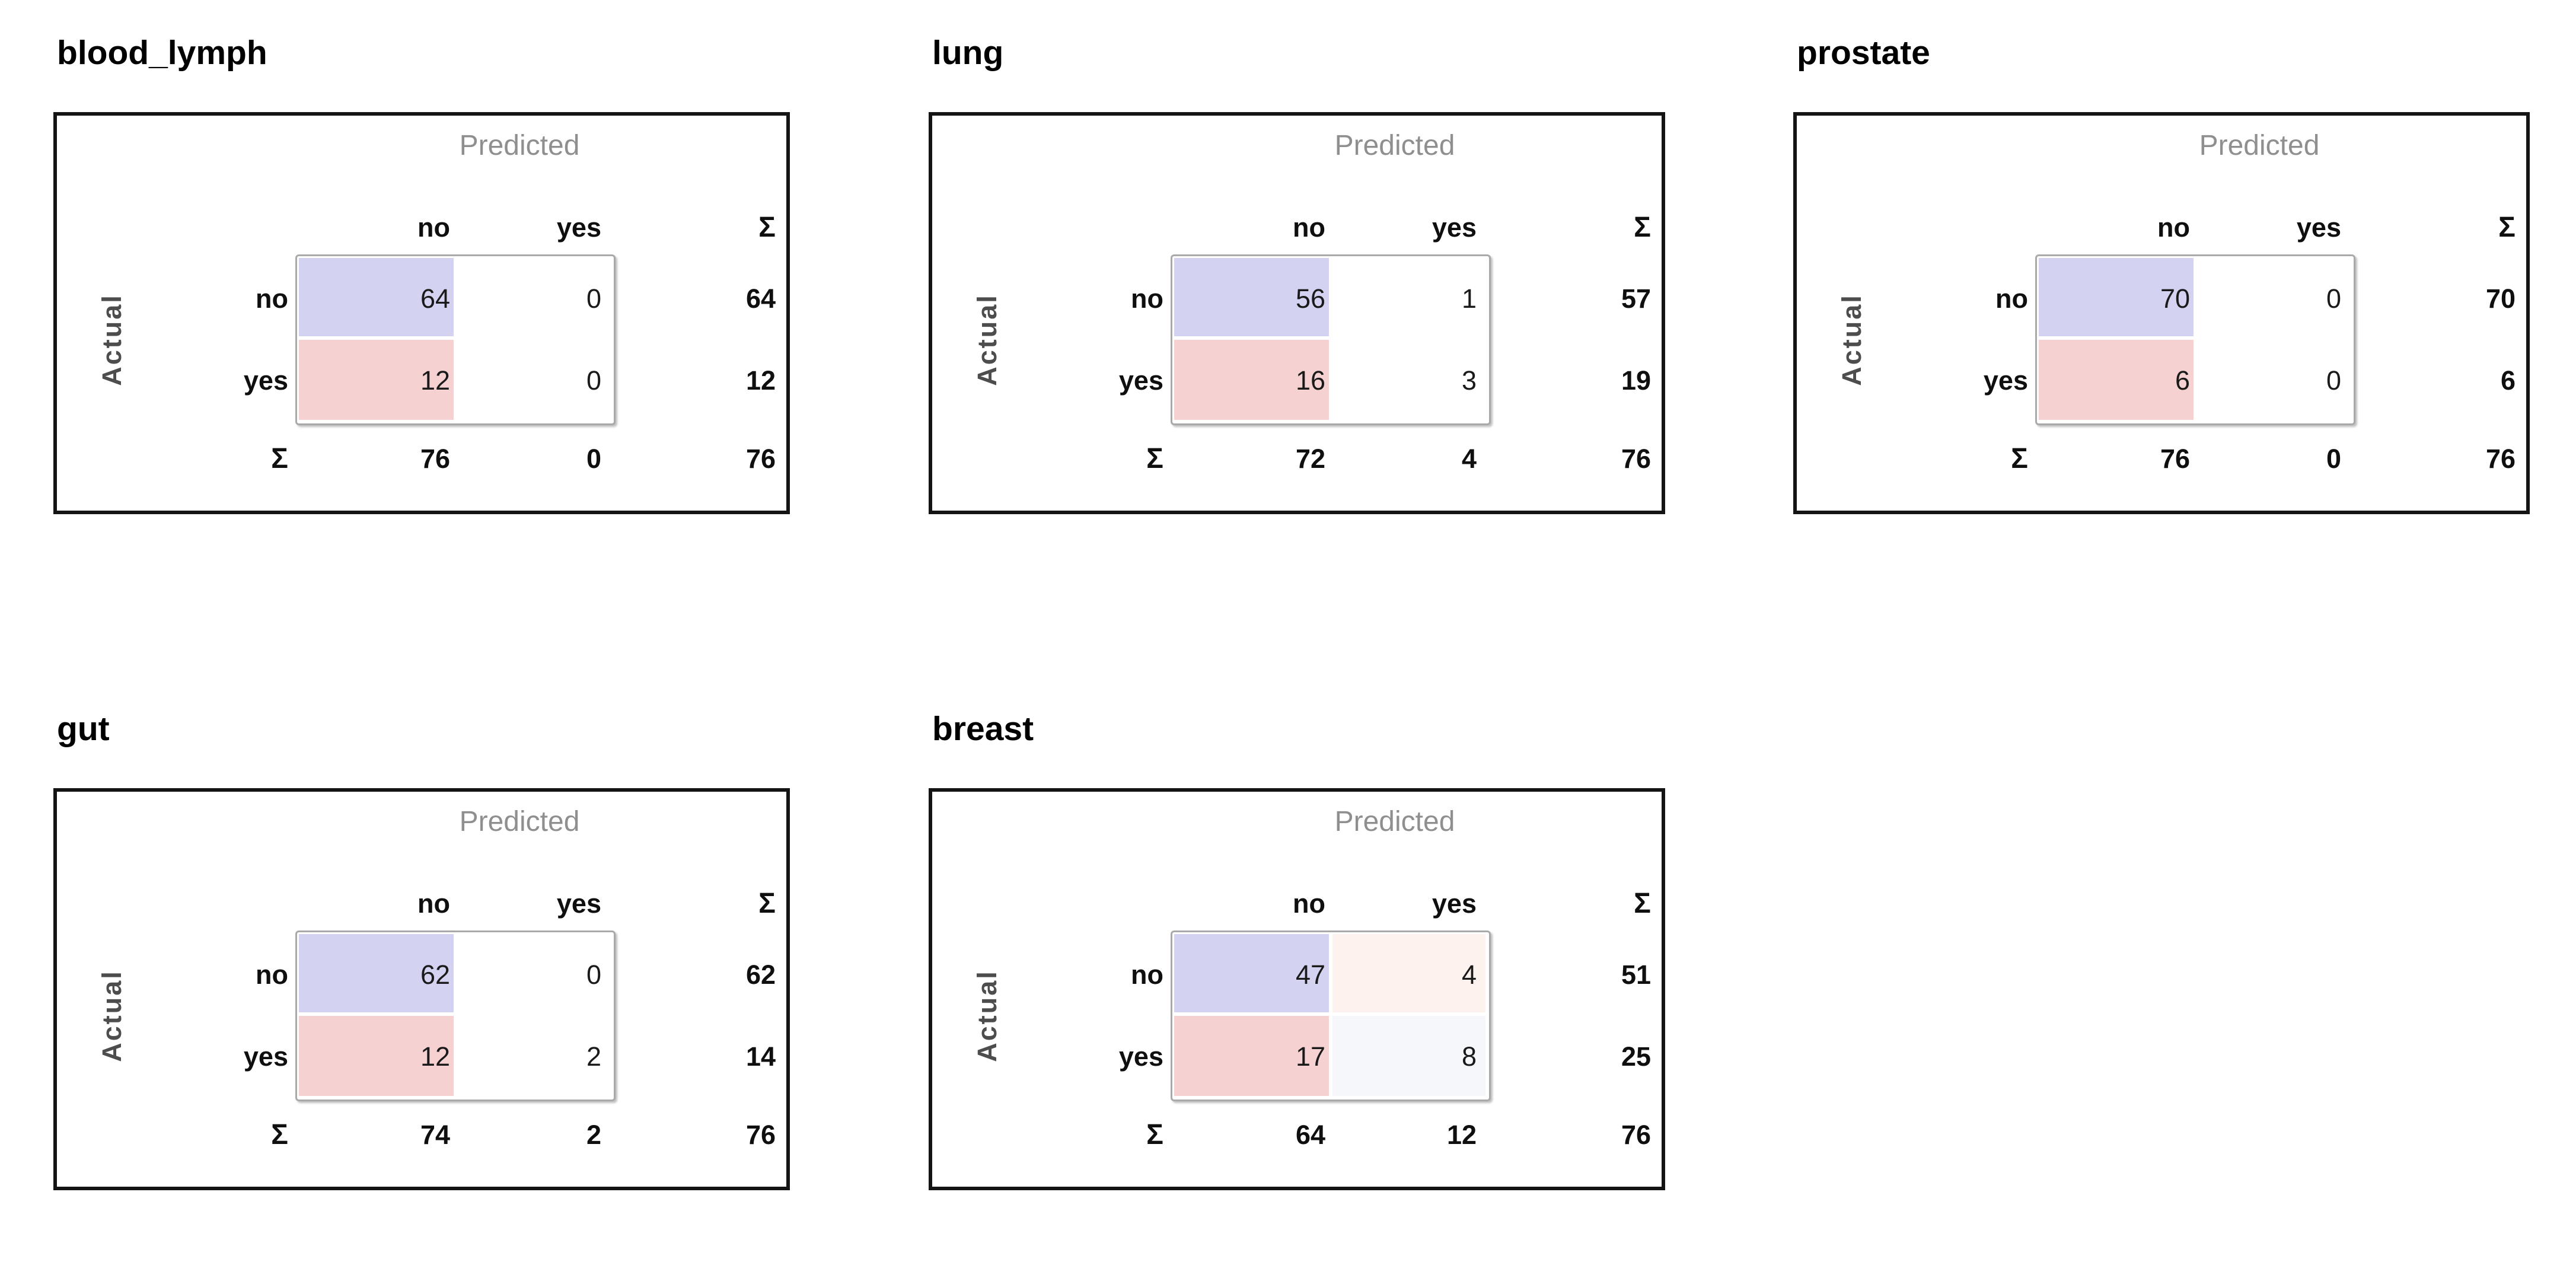  What do you see at coordinates (435, 1136) in the screenshot?
I see `column-total: 74` at bounding box center [435, 1136].